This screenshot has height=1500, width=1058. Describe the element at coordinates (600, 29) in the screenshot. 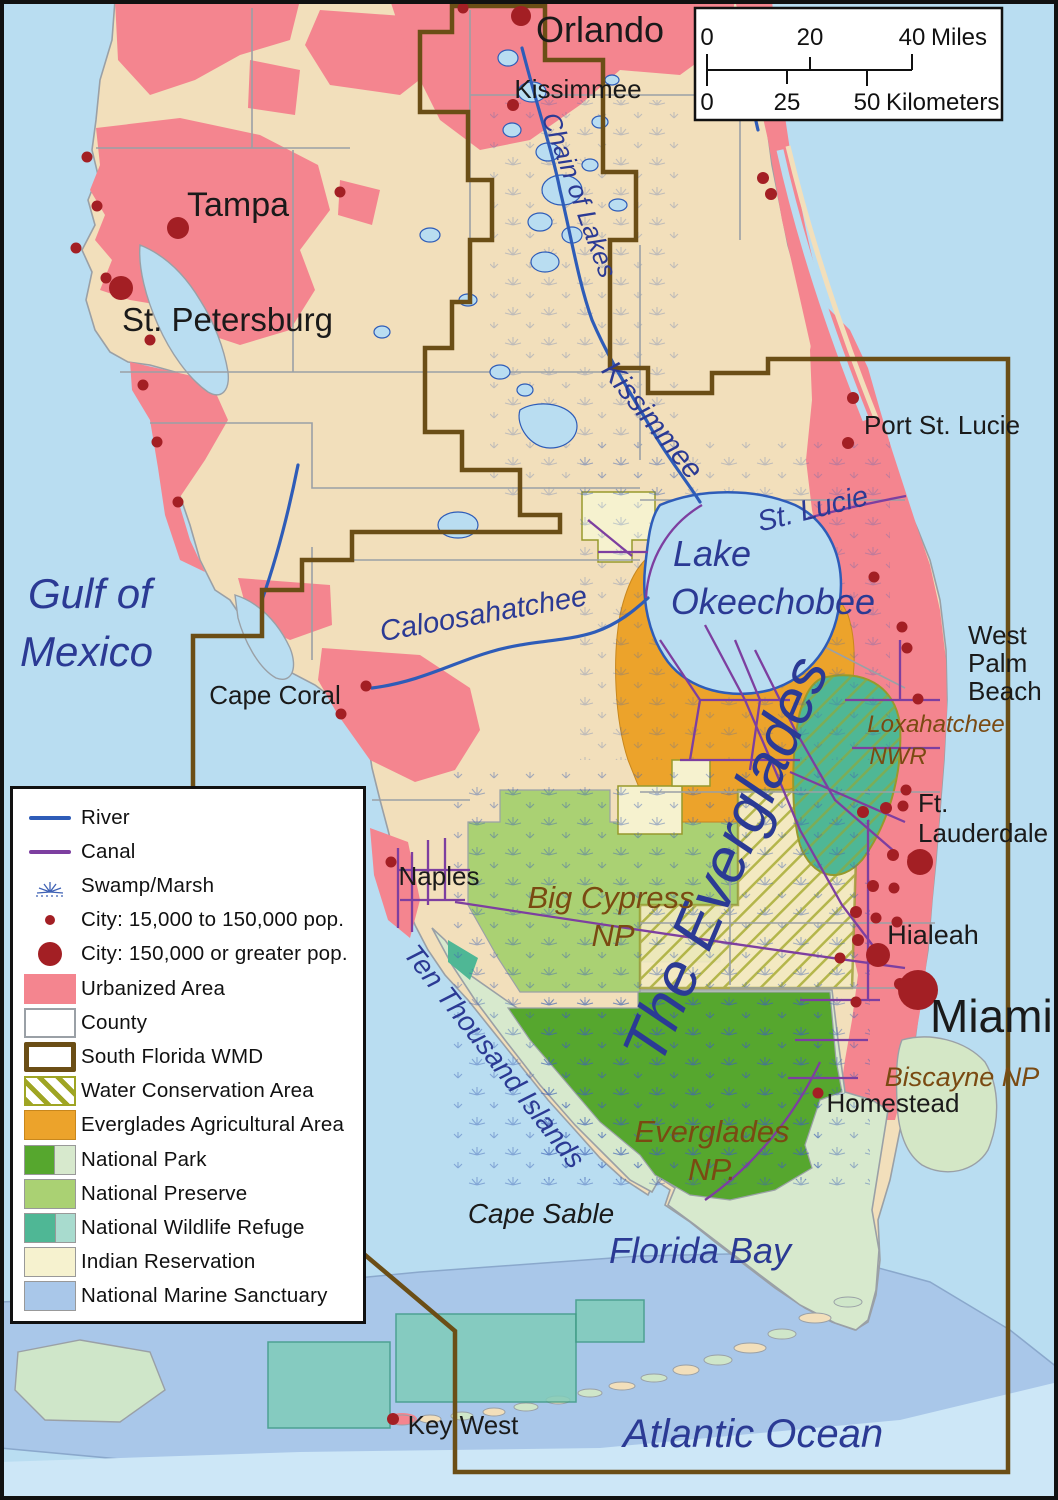

I see `label-orlando: Orlando` at that location.